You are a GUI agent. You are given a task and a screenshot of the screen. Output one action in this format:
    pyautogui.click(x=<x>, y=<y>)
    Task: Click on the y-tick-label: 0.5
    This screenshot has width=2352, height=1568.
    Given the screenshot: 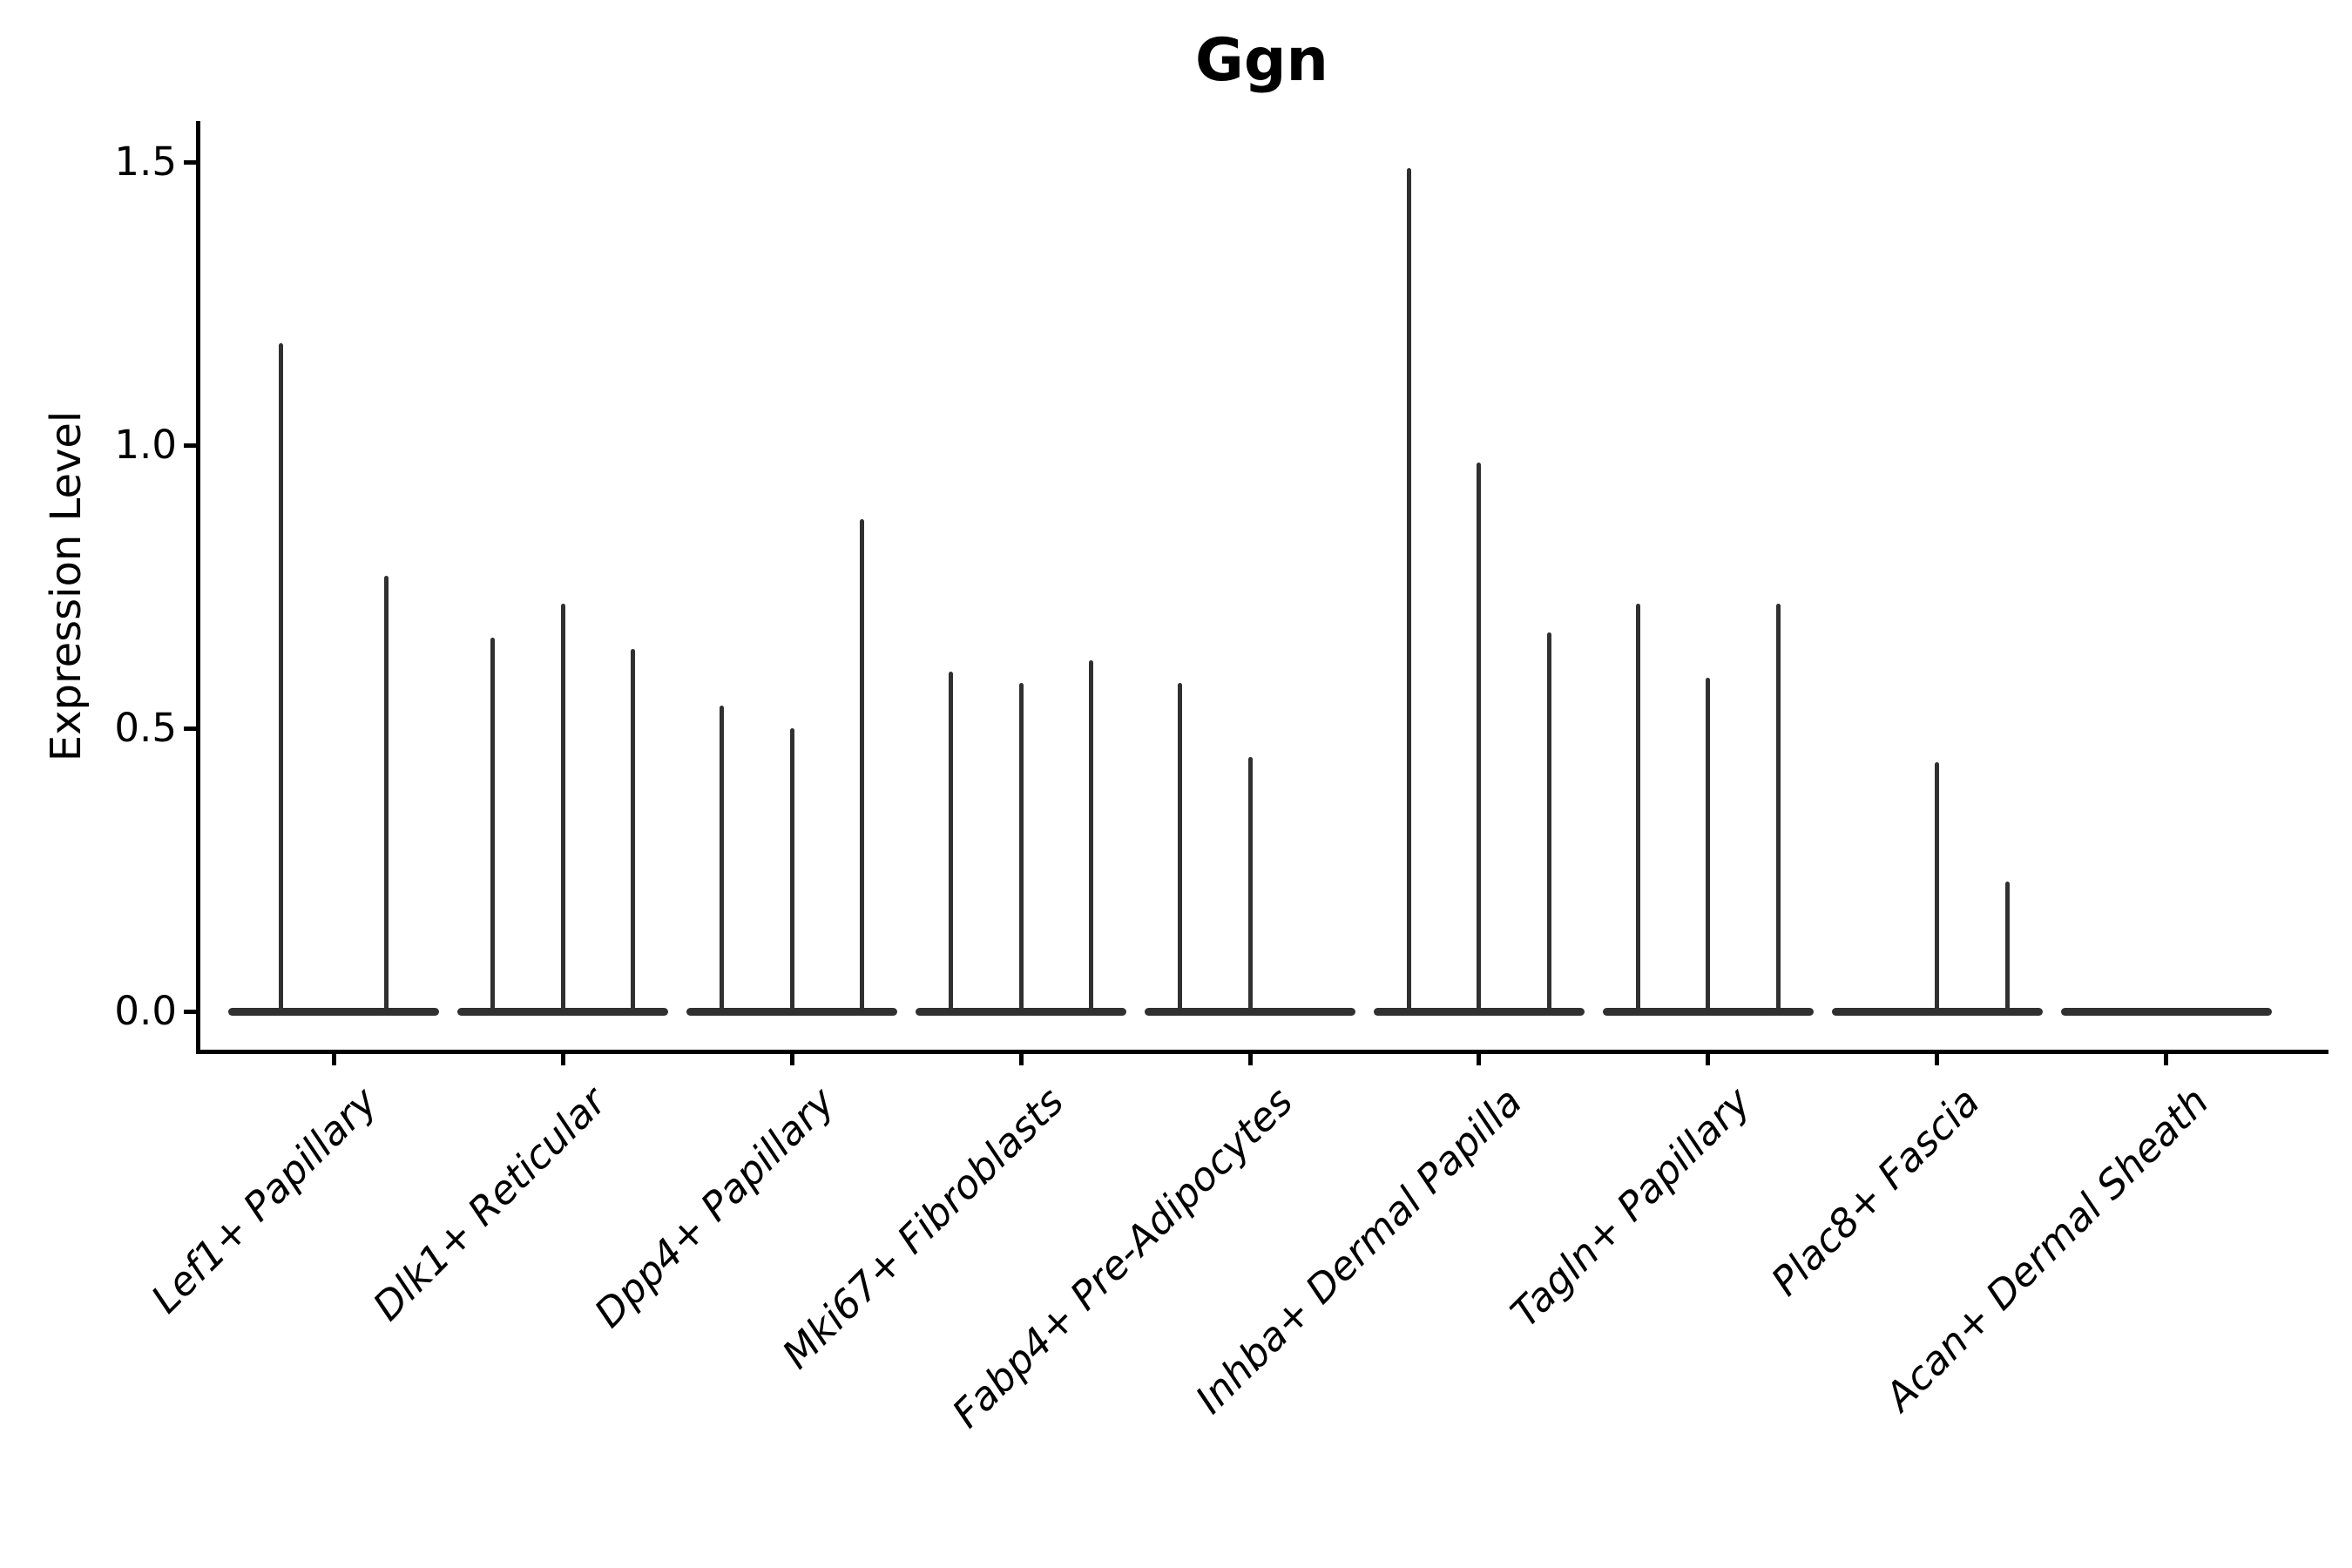 What is the action you would take?
    pyautogui.click(x=145, y=728)
    